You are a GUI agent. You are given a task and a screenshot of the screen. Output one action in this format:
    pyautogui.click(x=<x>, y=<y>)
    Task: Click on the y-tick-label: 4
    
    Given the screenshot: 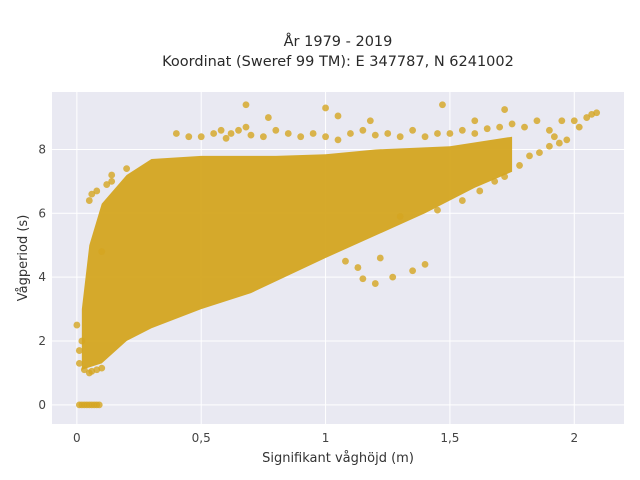 What is the action you would take?
    pyautogui.click(x=42, y=277)
    